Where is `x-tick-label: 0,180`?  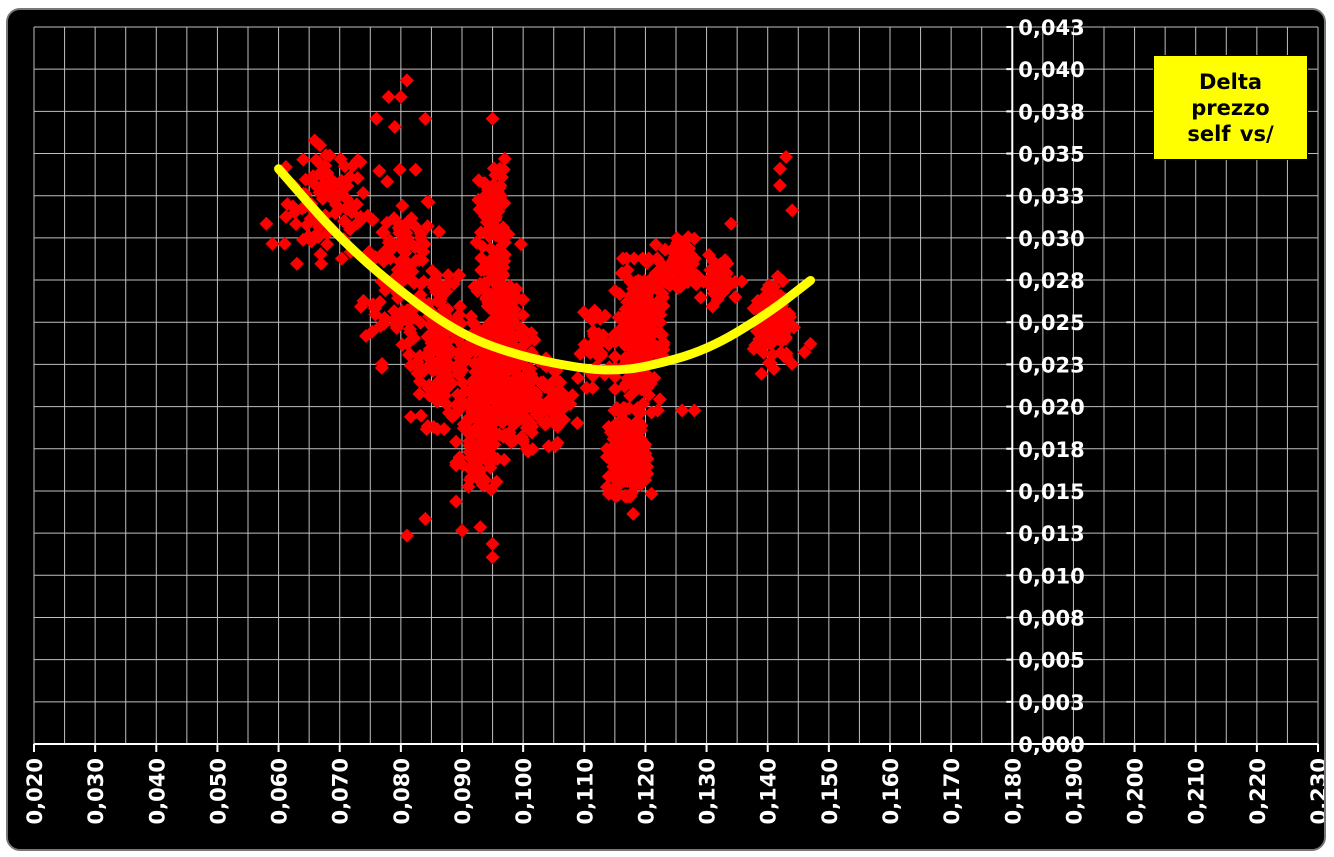 x-tick-label: 0,180 is located at coordinates (1013, 791).